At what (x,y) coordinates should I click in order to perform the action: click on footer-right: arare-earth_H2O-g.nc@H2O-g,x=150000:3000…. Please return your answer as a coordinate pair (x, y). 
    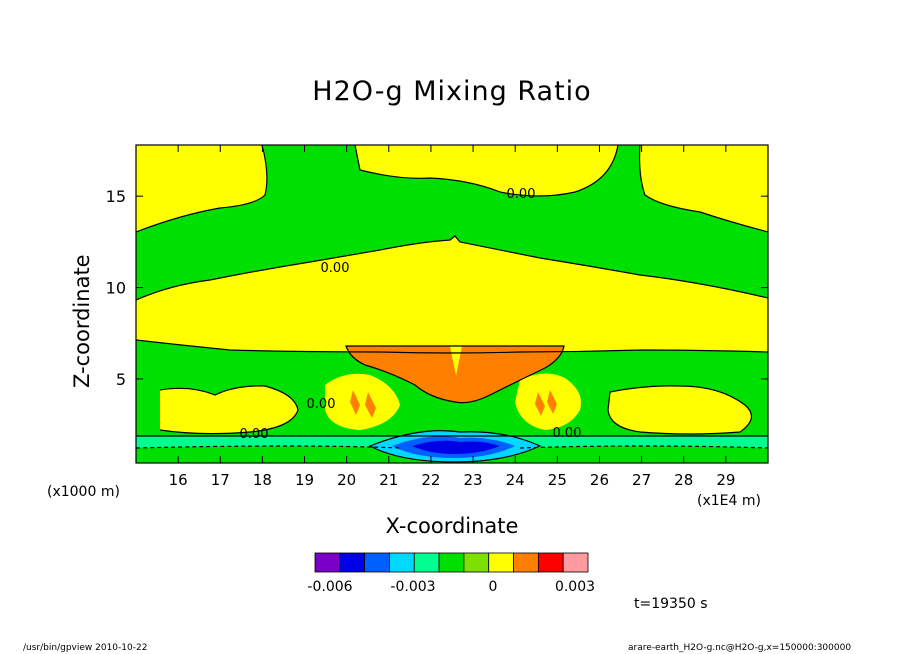
    Looking at the image, I should click on (740, 648).